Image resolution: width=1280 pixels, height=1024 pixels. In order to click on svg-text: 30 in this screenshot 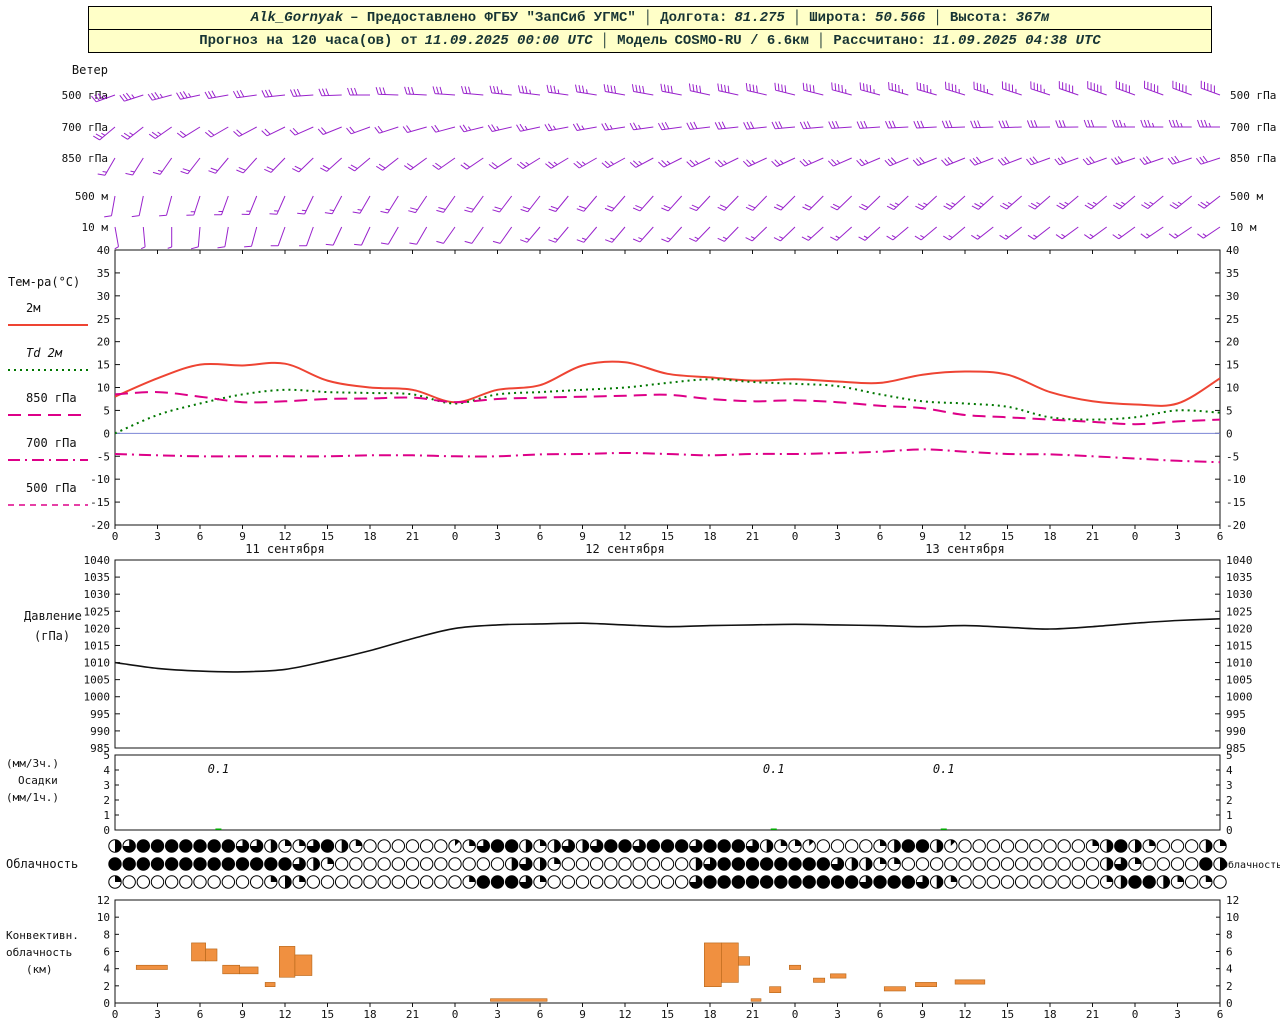, I will do `click(103, 296)`.